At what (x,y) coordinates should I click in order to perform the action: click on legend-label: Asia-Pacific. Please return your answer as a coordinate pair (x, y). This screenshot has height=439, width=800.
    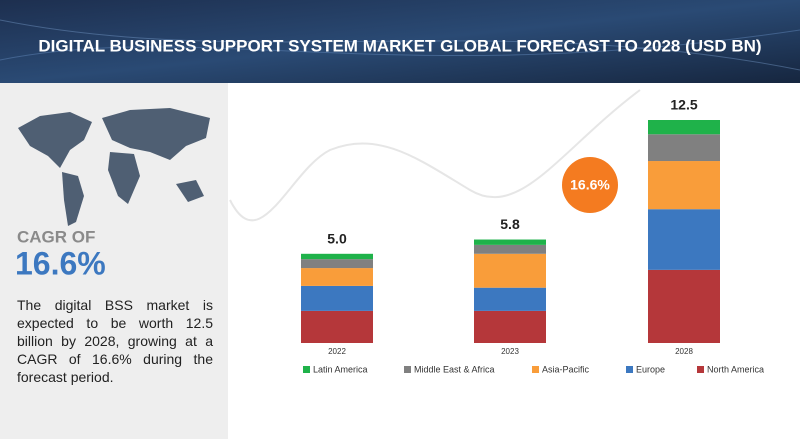
    Looking at the image, I should click on (566, 369).